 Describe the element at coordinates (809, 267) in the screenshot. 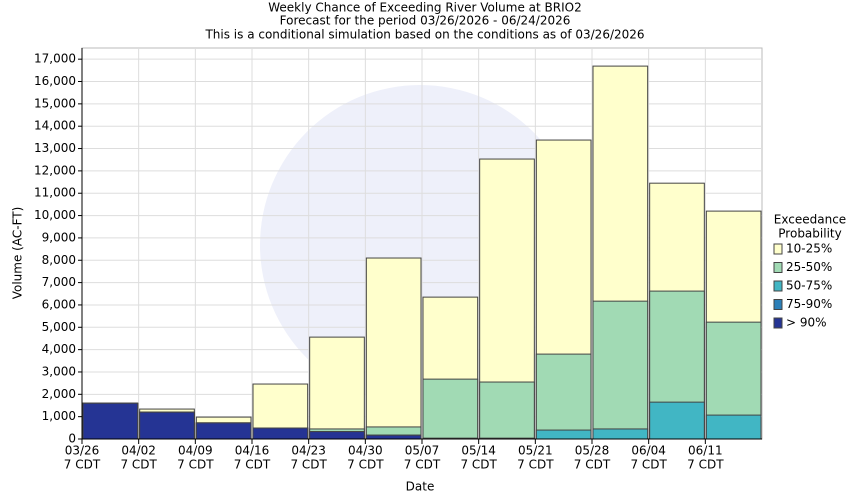

I see `legend-label: 25-50%` at that location.